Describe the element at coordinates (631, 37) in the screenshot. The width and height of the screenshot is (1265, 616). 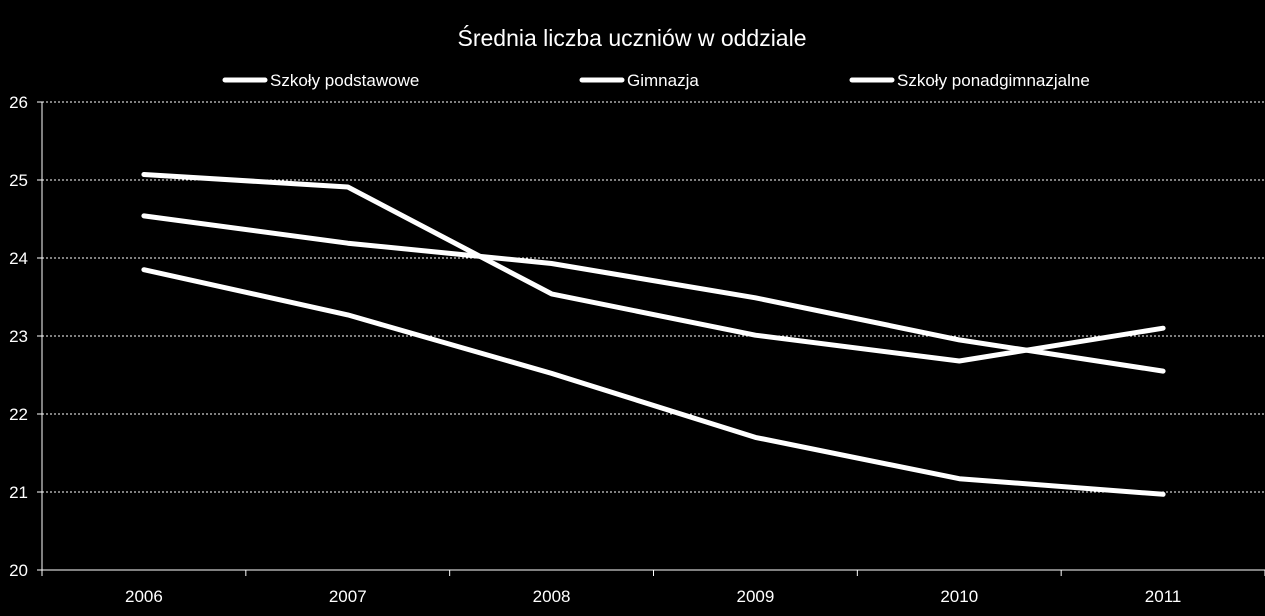
I see `chart-title: Średnia liczba uczniów w oddziale` at that location.